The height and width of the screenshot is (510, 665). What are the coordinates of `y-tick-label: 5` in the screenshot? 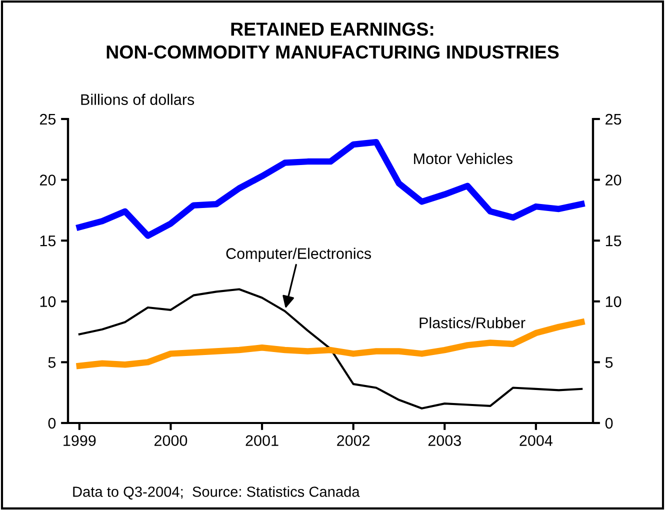 It's located at (52, 362).